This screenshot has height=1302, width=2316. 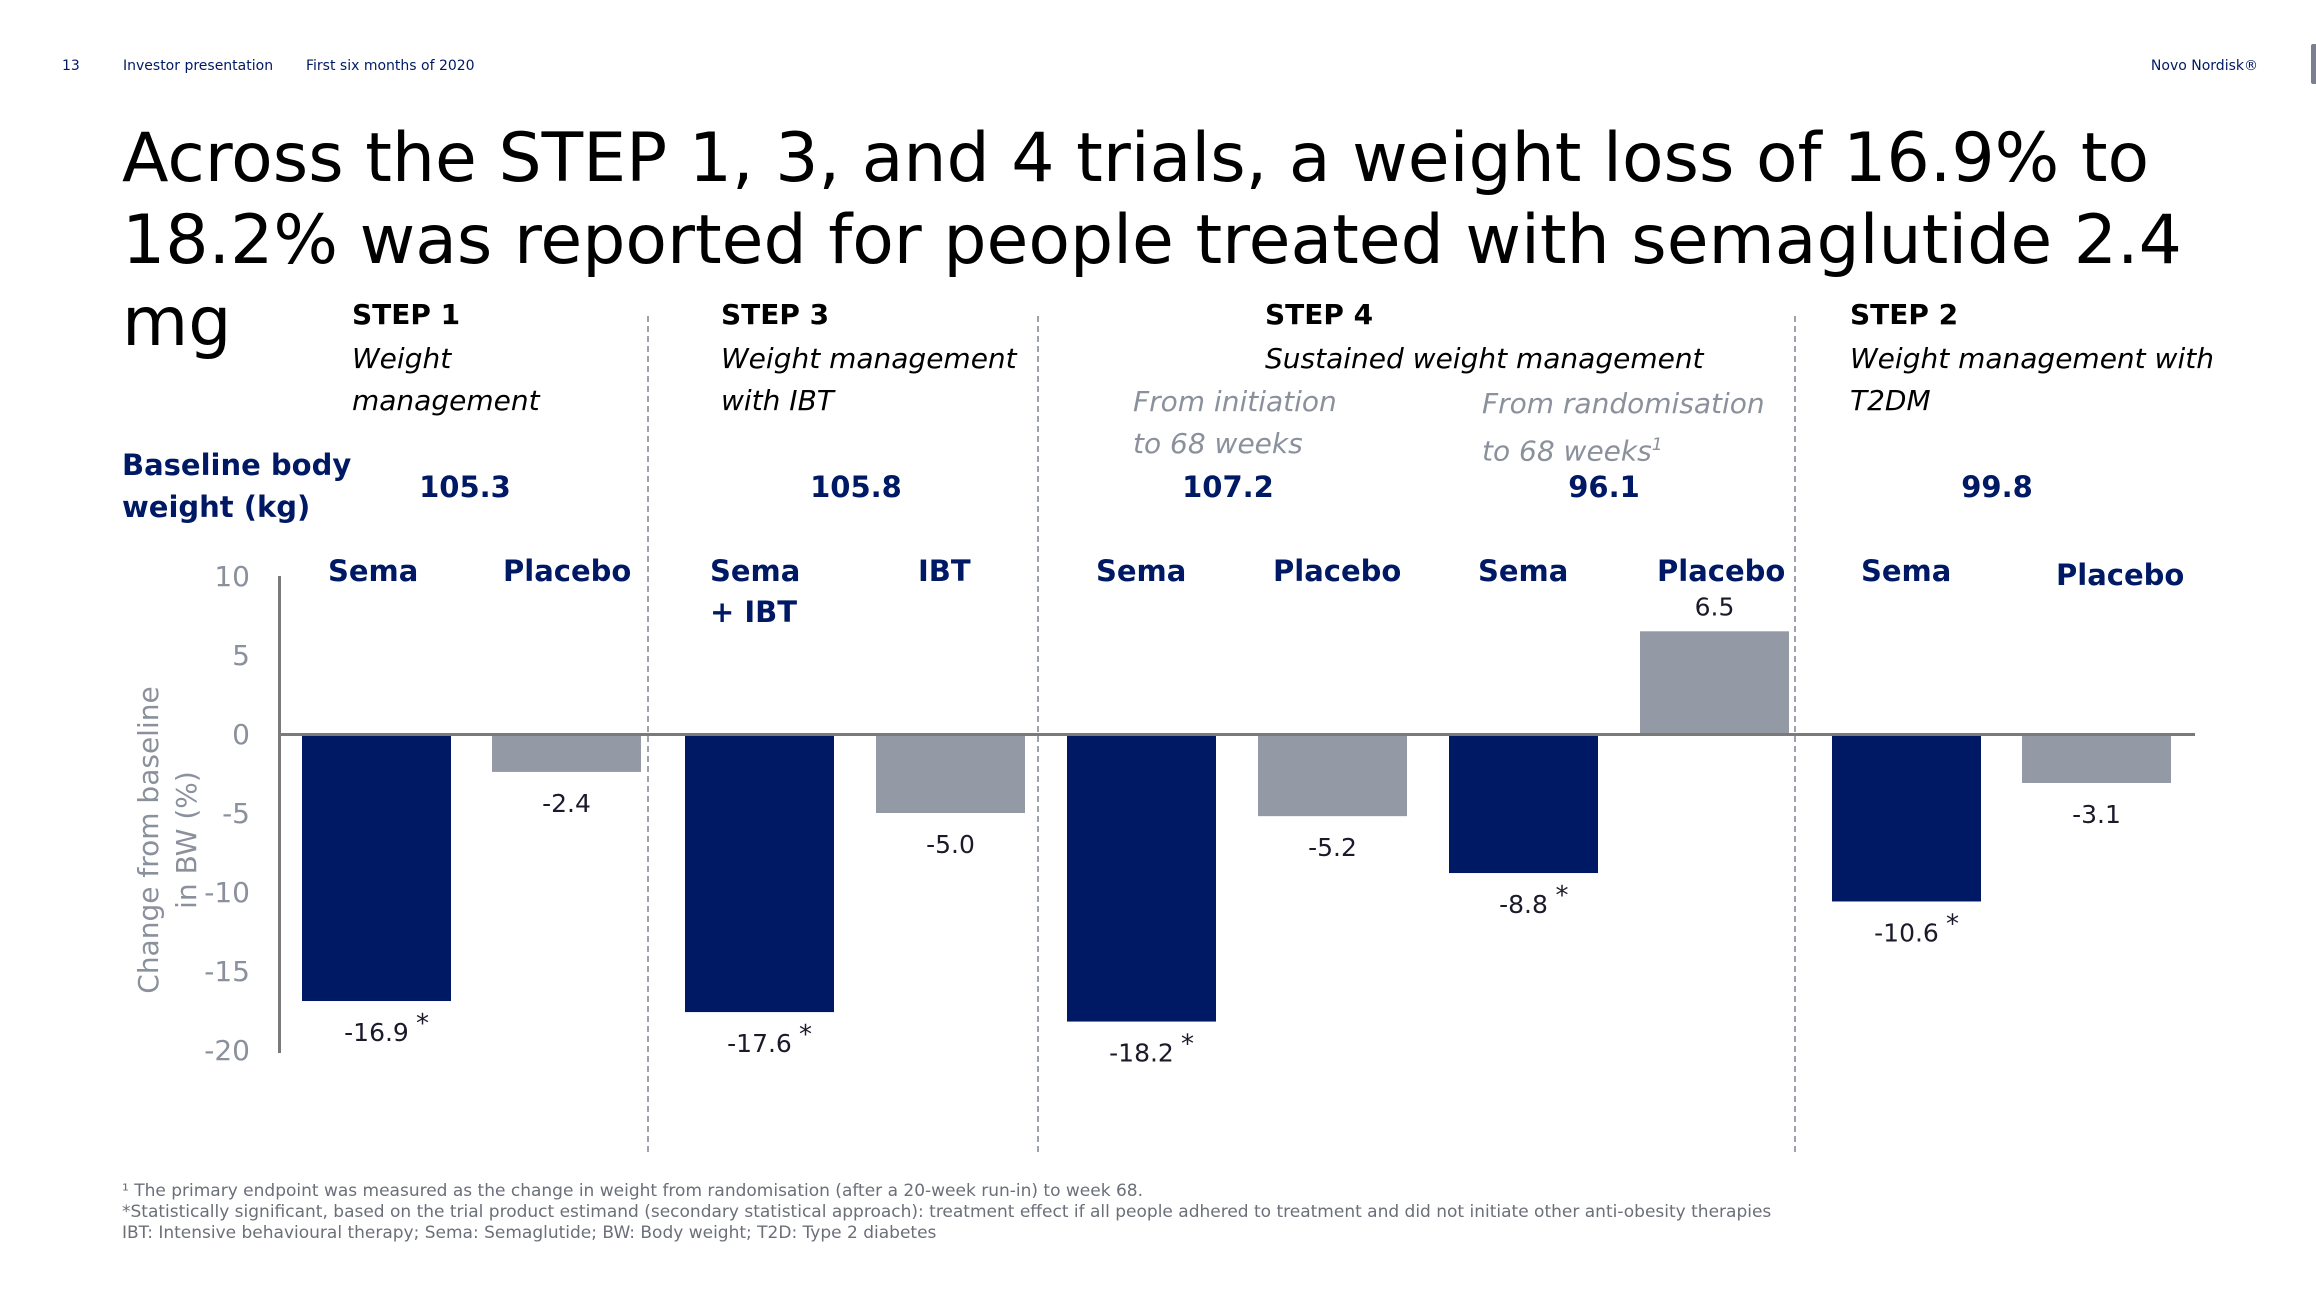 I want to click on group-label-step3-sema-line1: Sema, so click(x=755, y=571).